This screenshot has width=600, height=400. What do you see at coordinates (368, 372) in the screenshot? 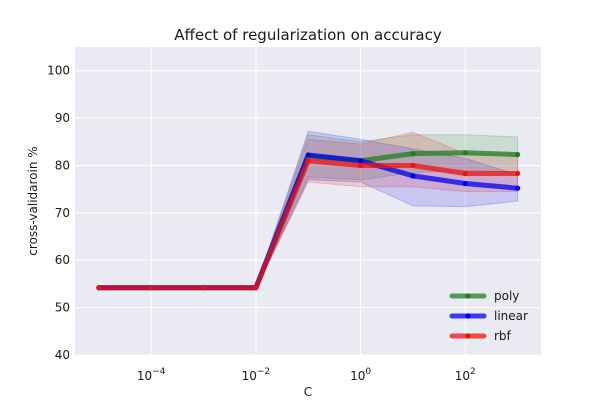
I see `x-tick-exponent: 0` at bounding box center [368, 372].